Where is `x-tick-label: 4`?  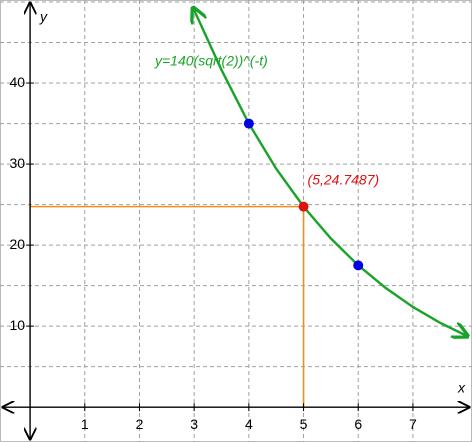 x-tick-label: 4 is located at coordinates (249, 424).